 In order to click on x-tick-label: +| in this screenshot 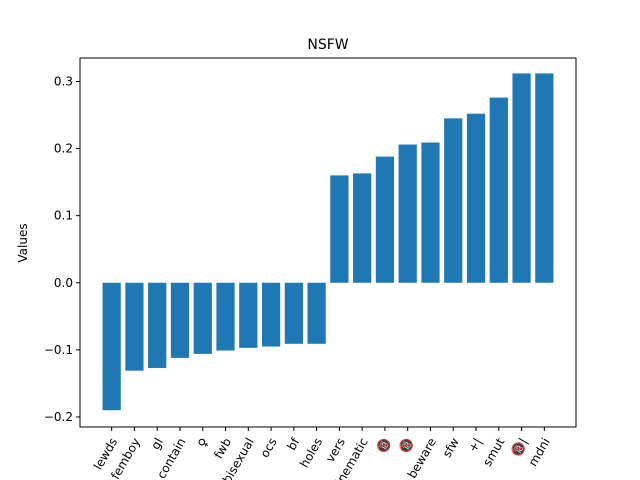, I will do `click(474, 445)`.